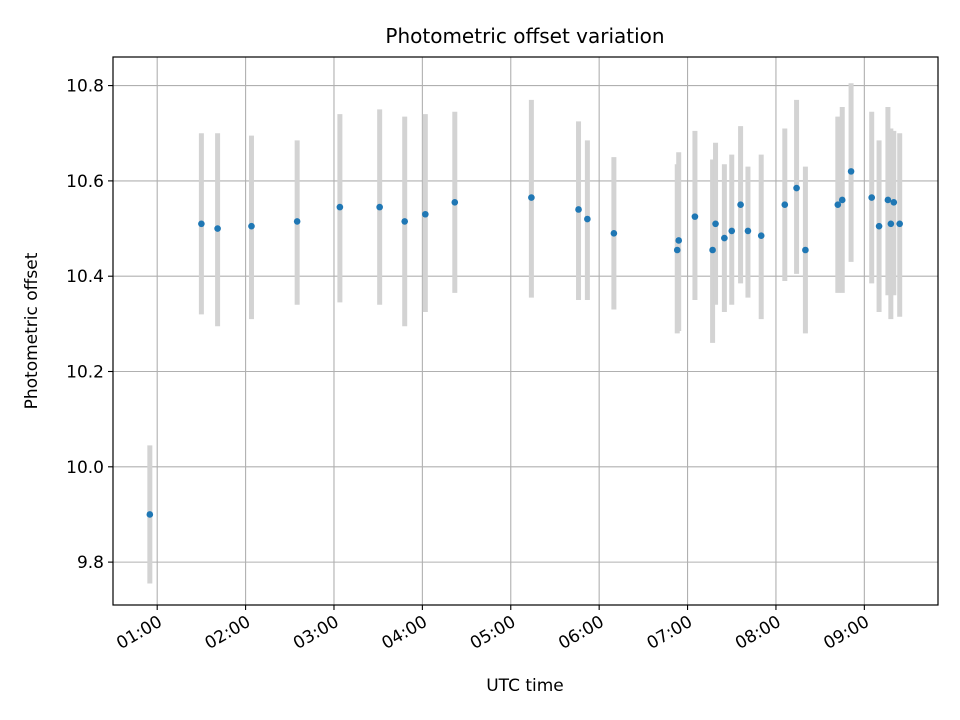 Image resolution: width=960 pixels, height=720 pixels. What do you see at coordinates (85, 87) in the screenshot?
I see `y-tick-label: 10.8` at bounding box center [85, 87].